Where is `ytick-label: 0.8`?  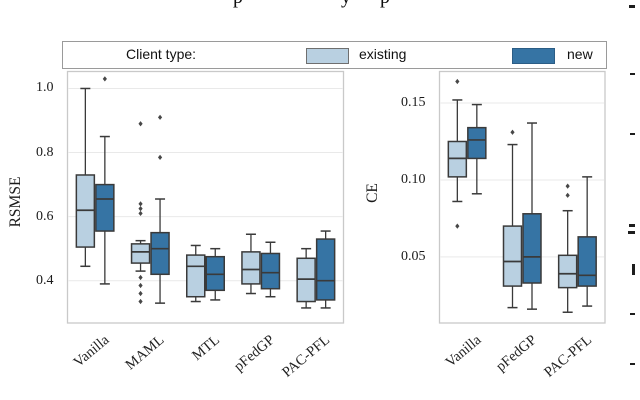 ytick-label: 0.8 is located at coordinates (45, 152).